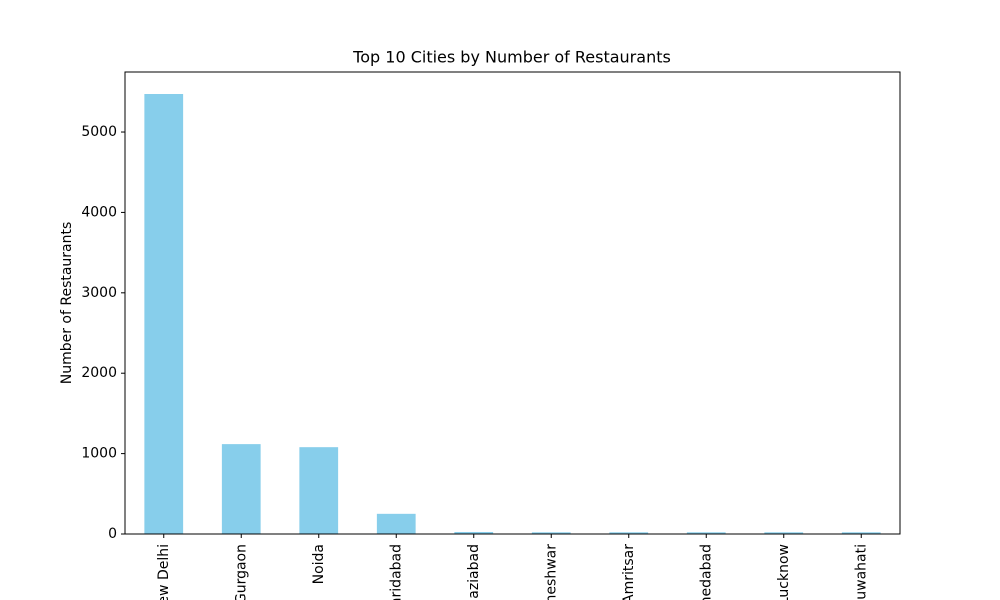 This screenshot has height=600, width=1000. I want to click on chart-title: Top 10 Cities by Number of Restaurants, so click(511, 57).